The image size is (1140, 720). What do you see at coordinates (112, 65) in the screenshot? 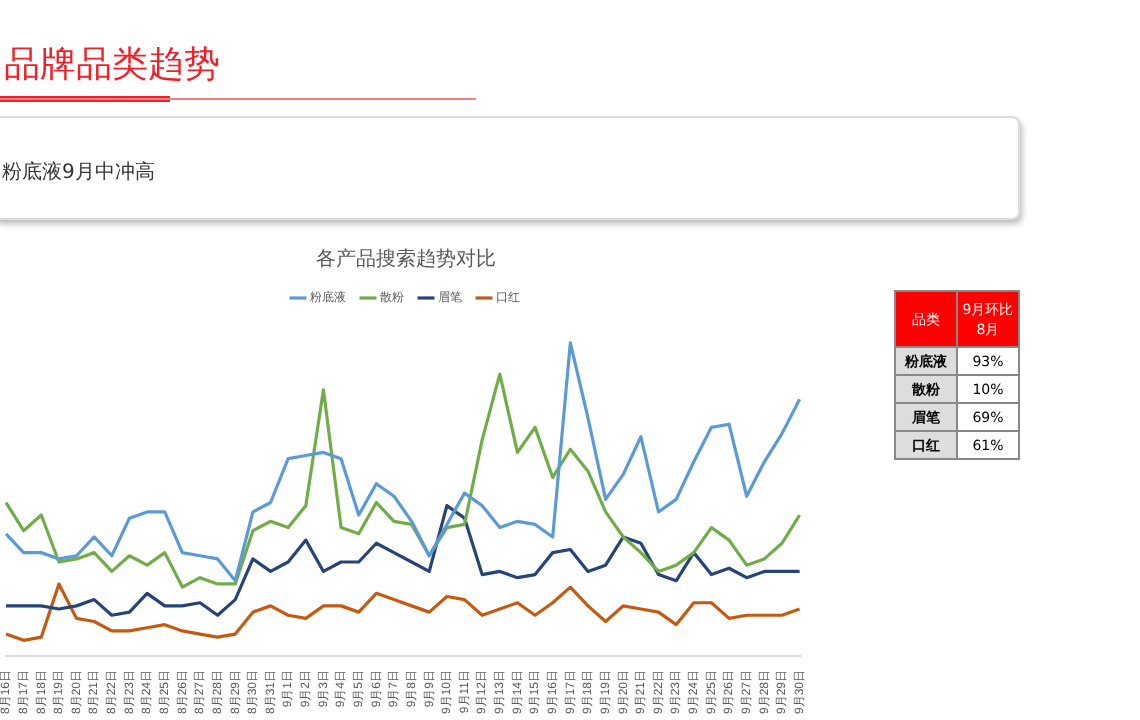
I see `text: 品牌品类趋势` at bounding box center [112, 65].